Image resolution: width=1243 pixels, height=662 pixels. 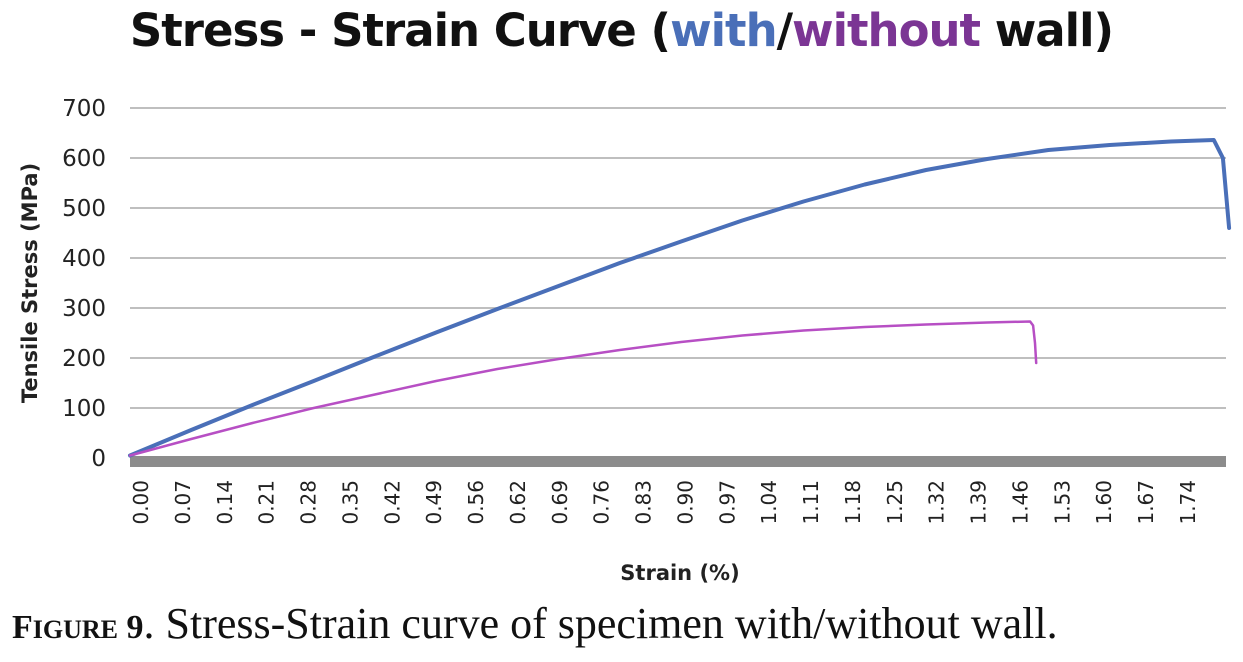 What do you see at coordinates (678, 461) in the screenshot?
I see `x-axis-line` at bounding box center [678, 461].